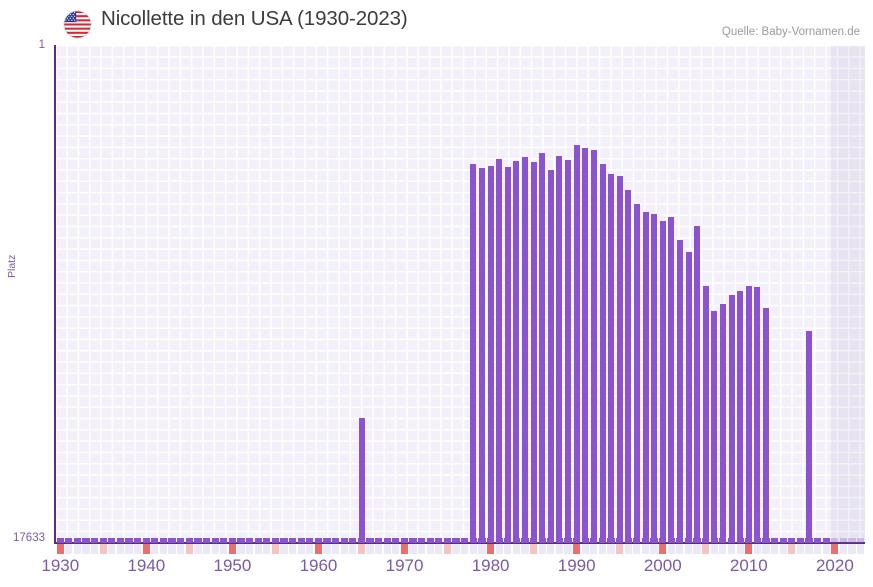  I want to click on source-credit: Quelle: Baby-Vornamen.de, so click(790, 32).